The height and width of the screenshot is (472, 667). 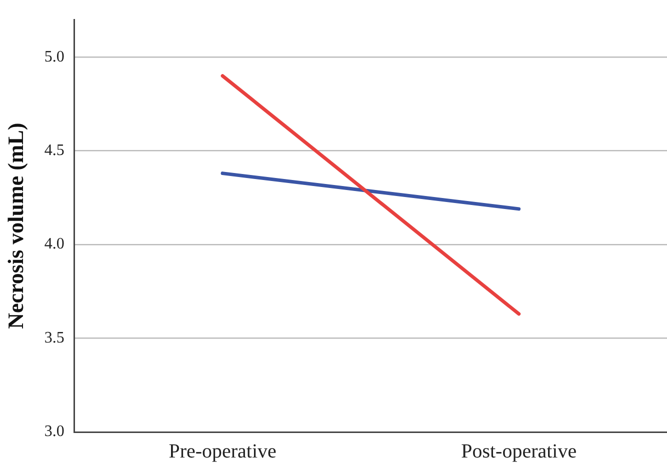 What do you see at coordinates (15, 225) in the screenshot?
I see `y-axis-title: Necrosis volume (mL)` at bounding box center [15, 225].